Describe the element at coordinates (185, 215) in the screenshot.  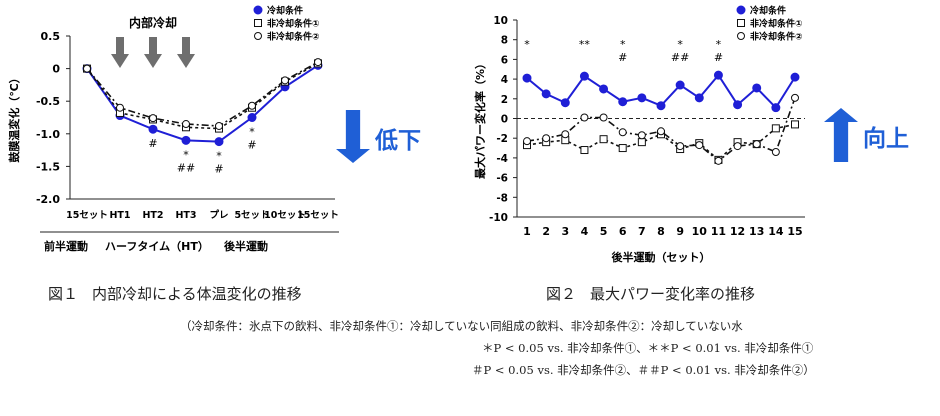
I see `x-tick-label: HT3` at that location.